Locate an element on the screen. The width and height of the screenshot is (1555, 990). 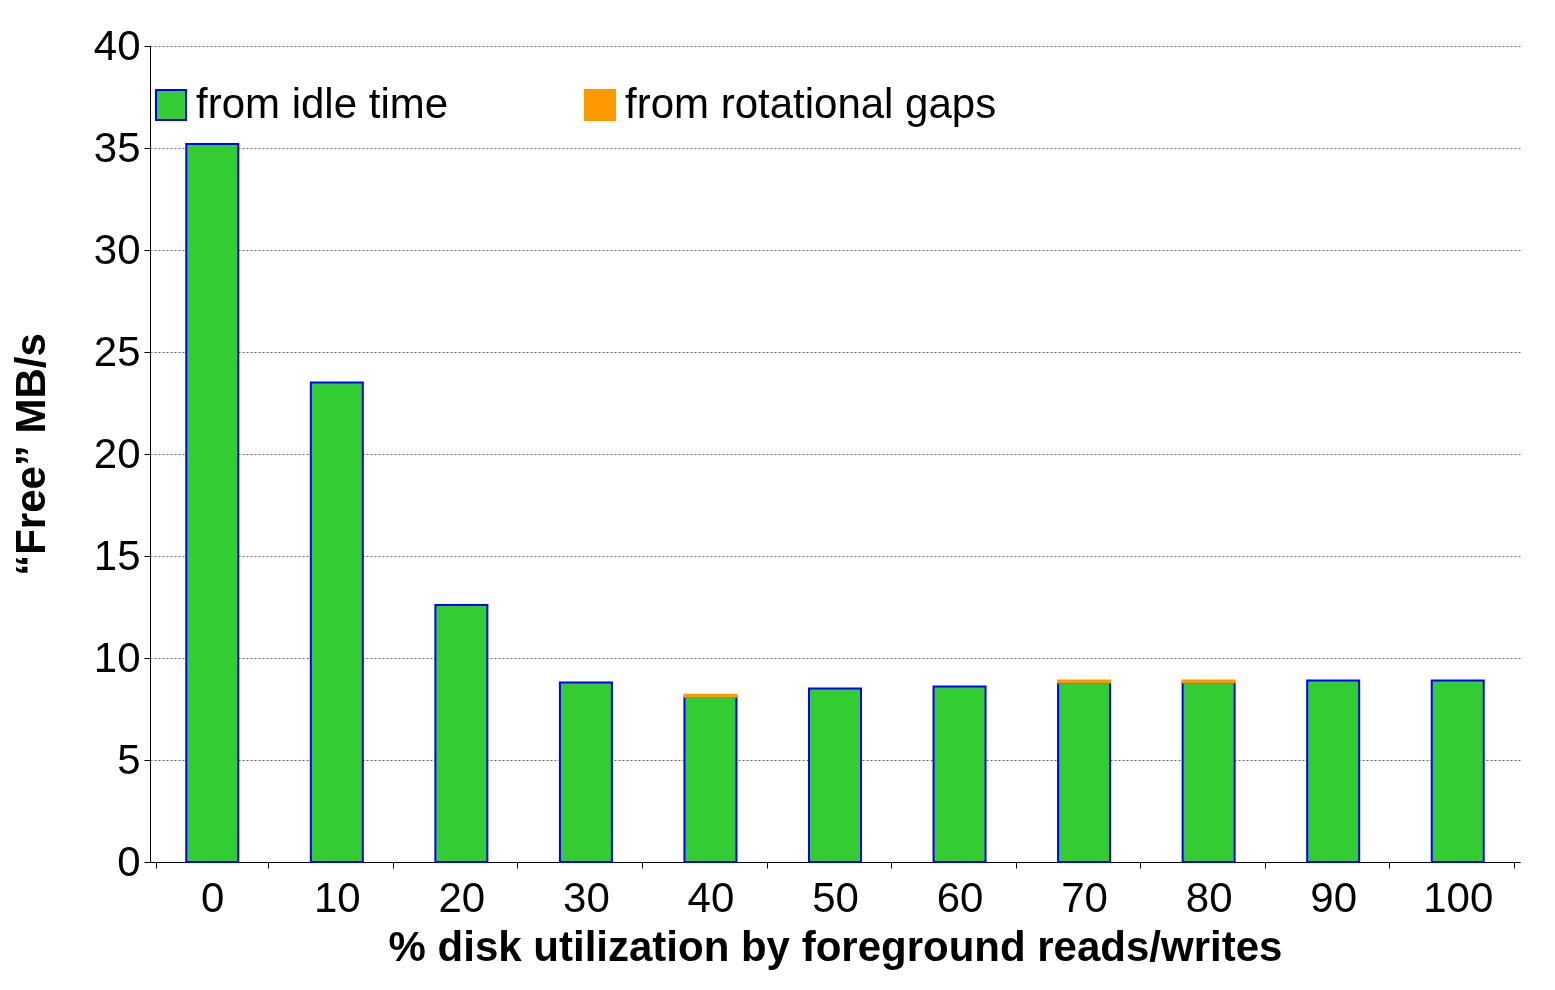
y-tick-label: 20 is located at coordinates (117, 453).